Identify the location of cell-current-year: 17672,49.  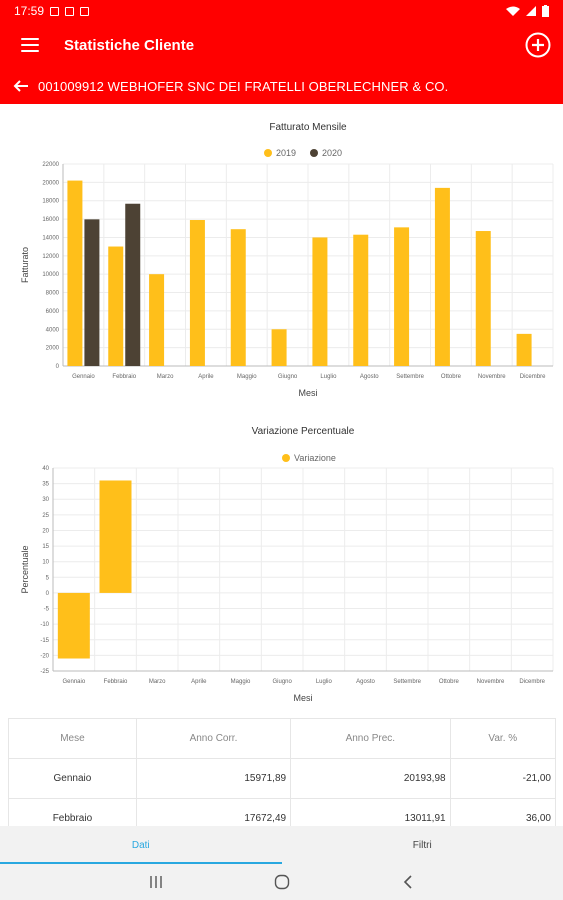
(213, 812).